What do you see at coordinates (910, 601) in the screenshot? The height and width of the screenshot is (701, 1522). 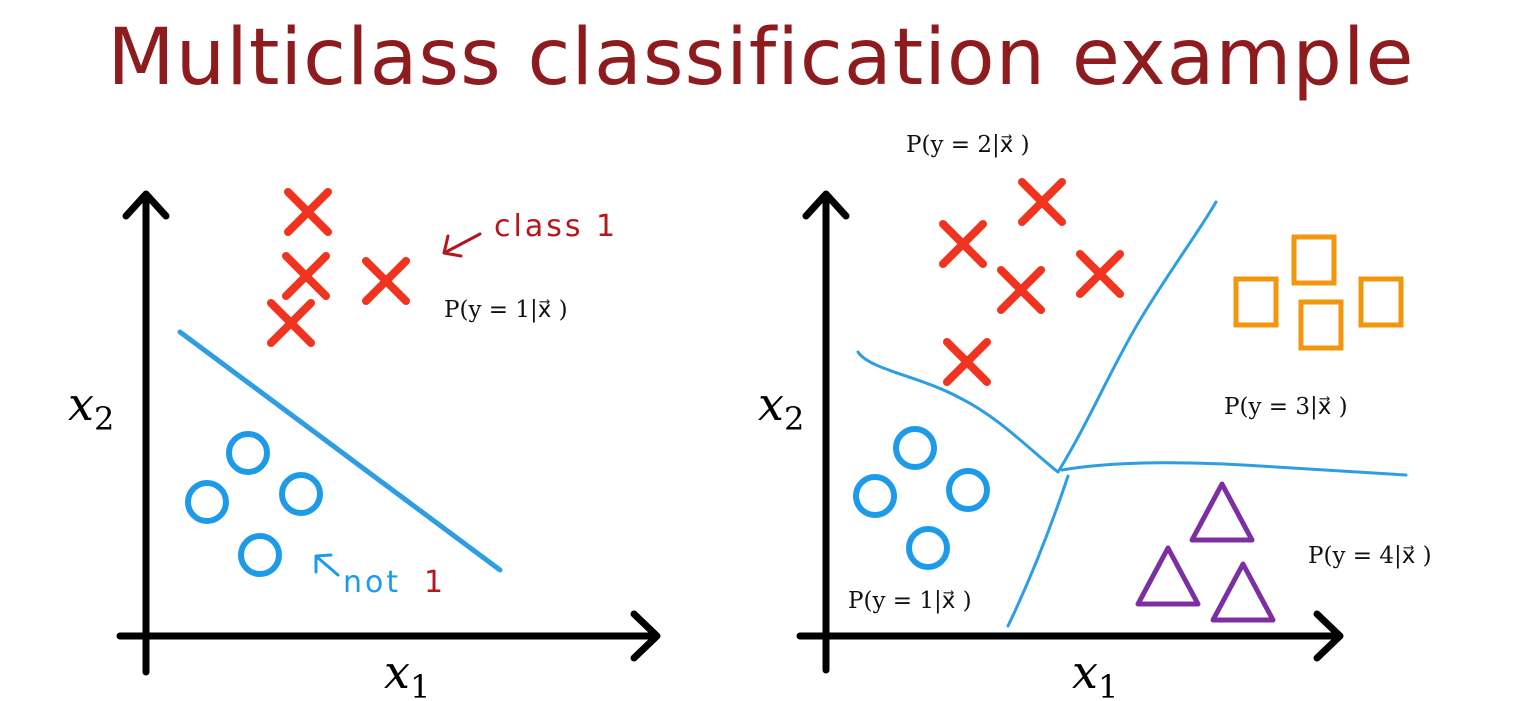 I see `prob-label-class1: P(y = 1|x⃗ )` at bounding box center [910, 601].